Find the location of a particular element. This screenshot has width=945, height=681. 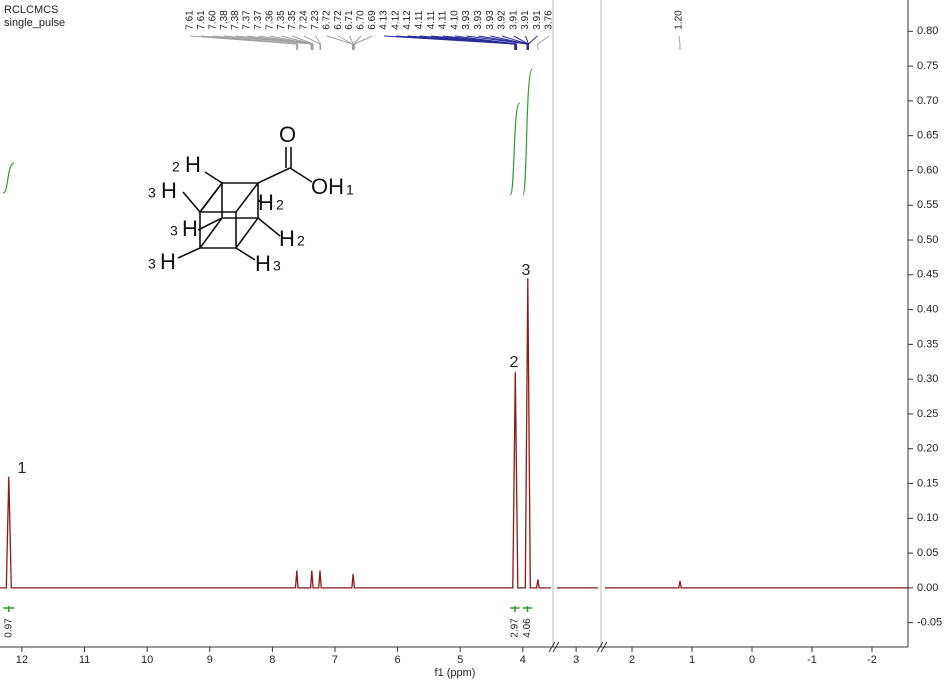

peak-pick-label: 4.13 is located at coordinates (384, 20).